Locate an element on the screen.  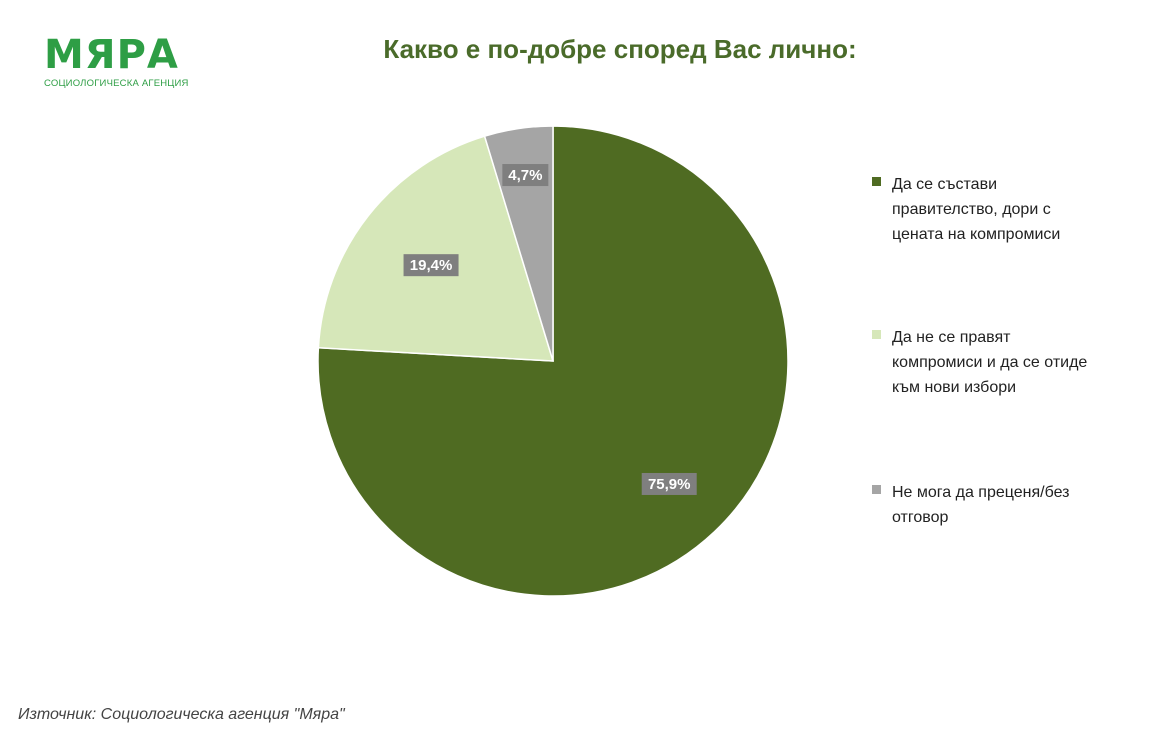
data-label-no-answer: 4,7% is located at coordinates (525, 175).